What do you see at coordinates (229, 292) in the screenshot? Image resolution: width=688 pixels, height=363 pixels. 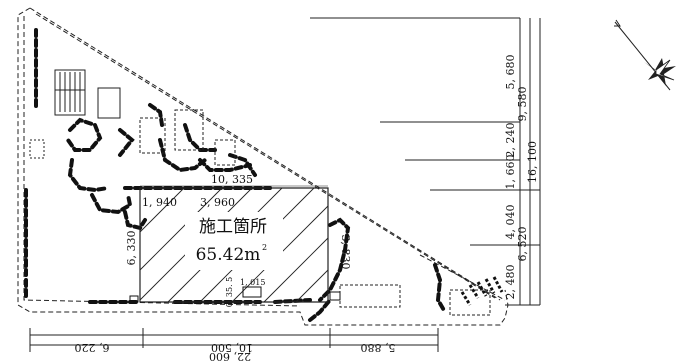 I see `dim-small-b: 0, 35. 5` at bounding box center [229, 292].